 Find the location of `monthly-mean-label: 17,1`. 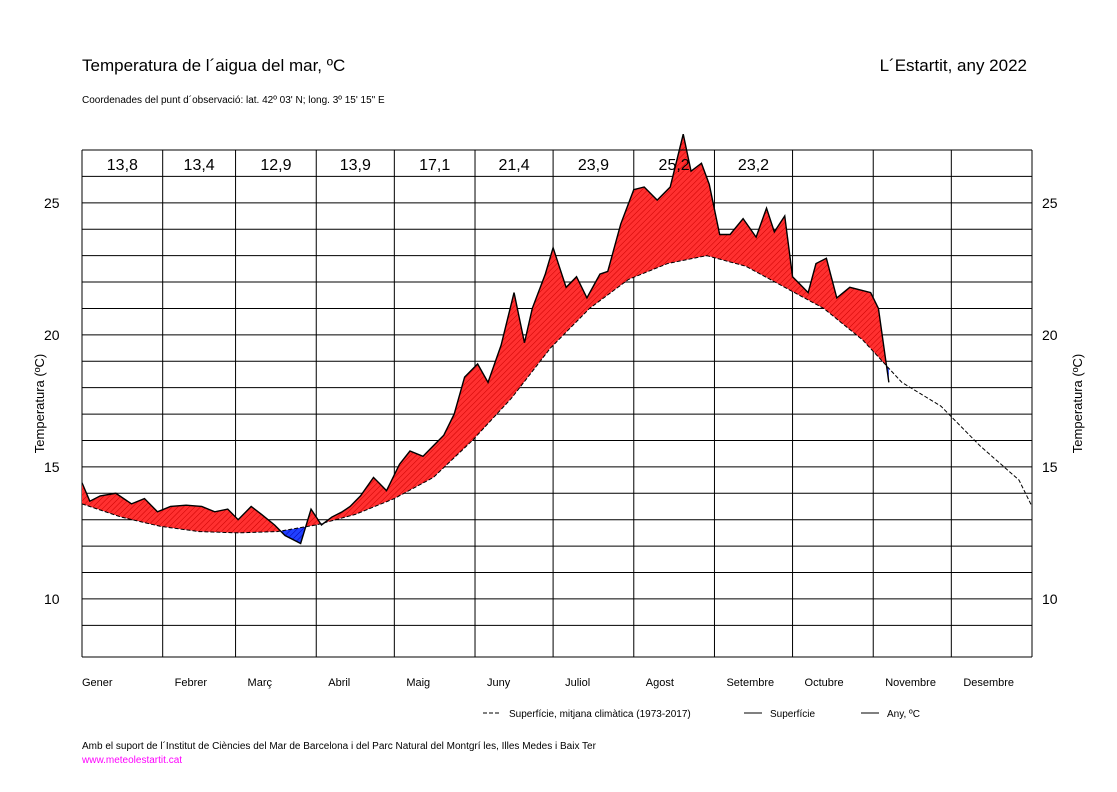

monthly-mean-label: 17,1 is located at coordinates (434, 165).